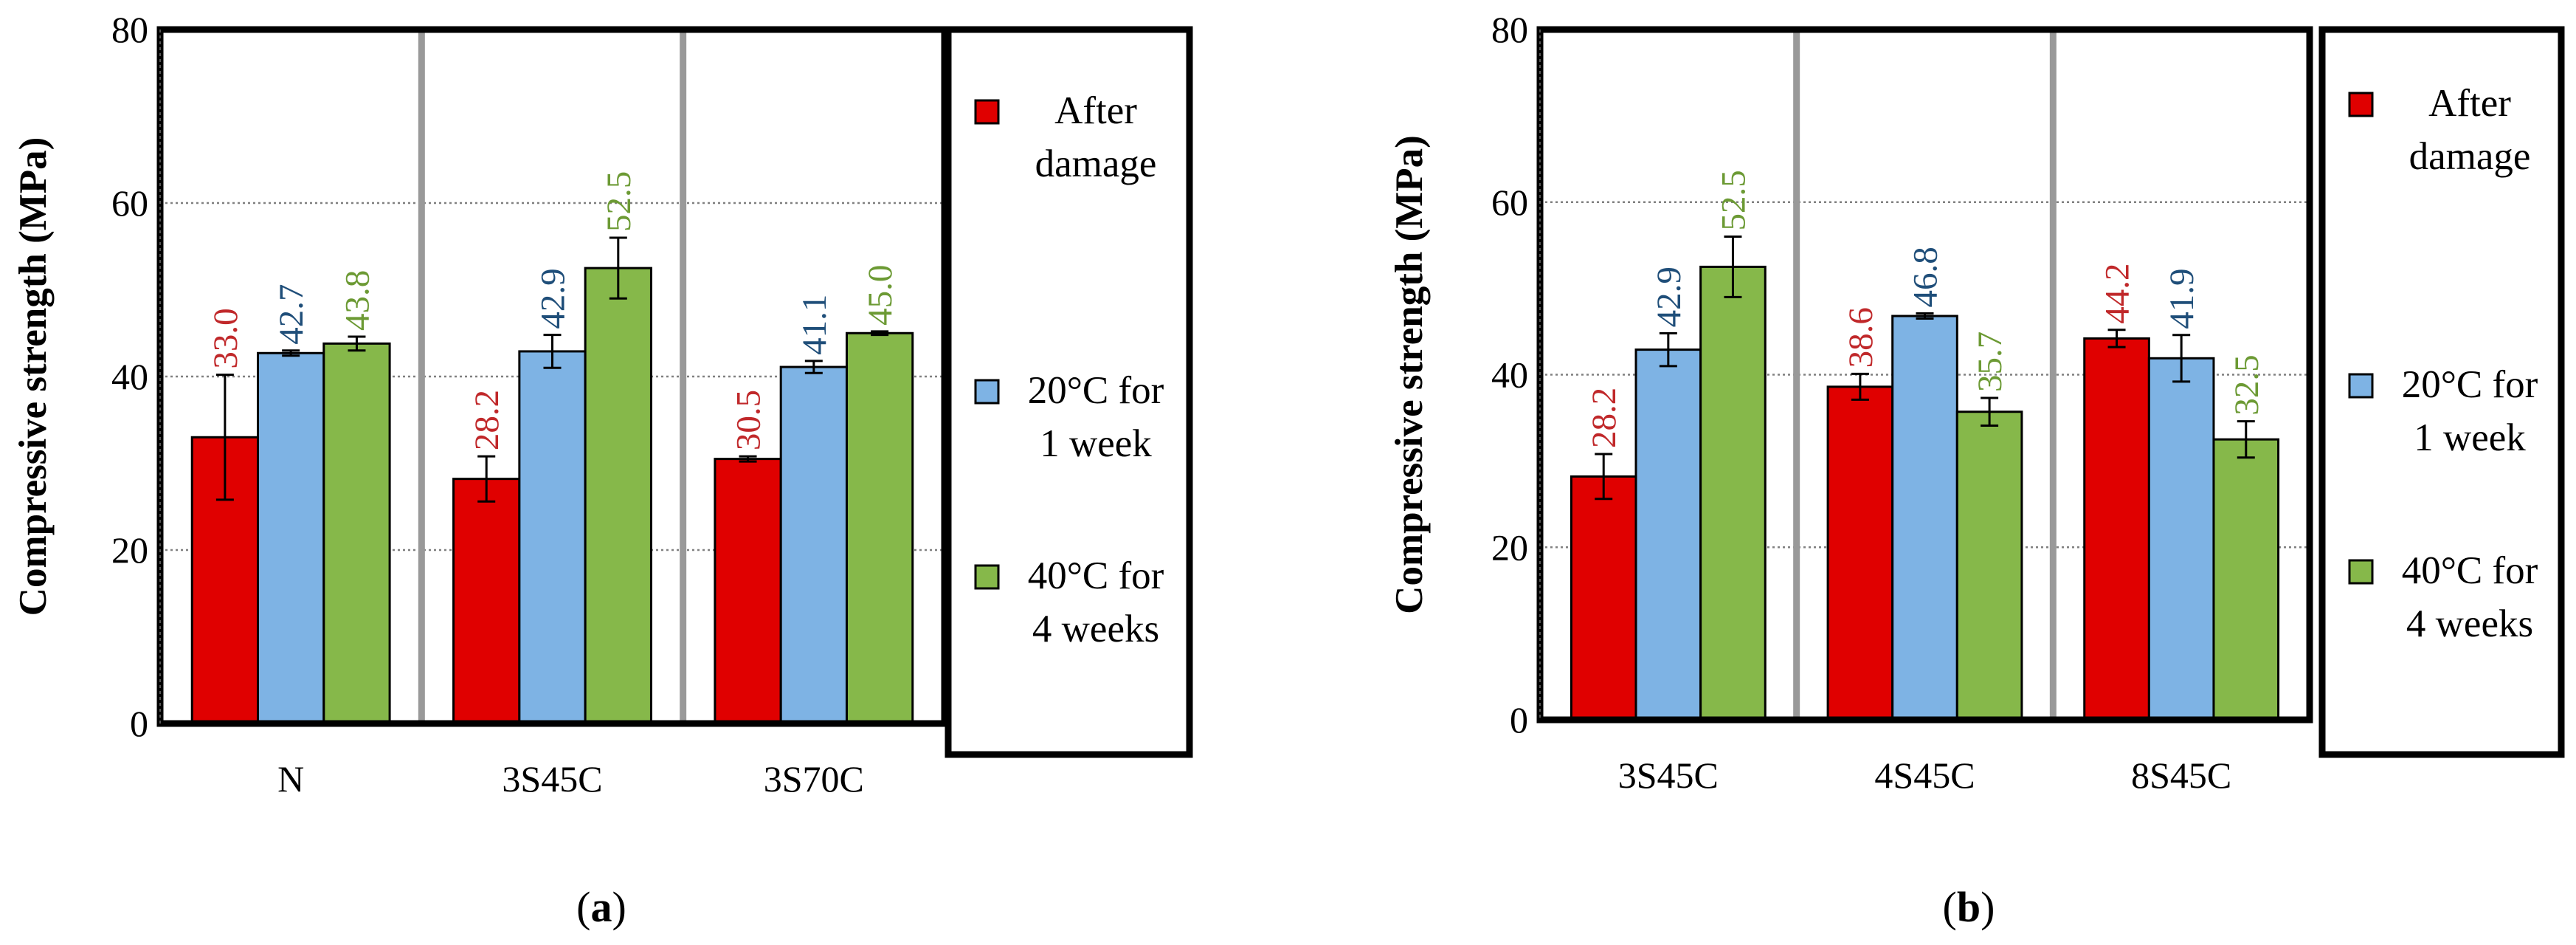 The height and width of the screenshot is (945, 2576). Describe the element at coordinates (2247, 384) in the screenshot. I see `data-label: 32.5` at that location.